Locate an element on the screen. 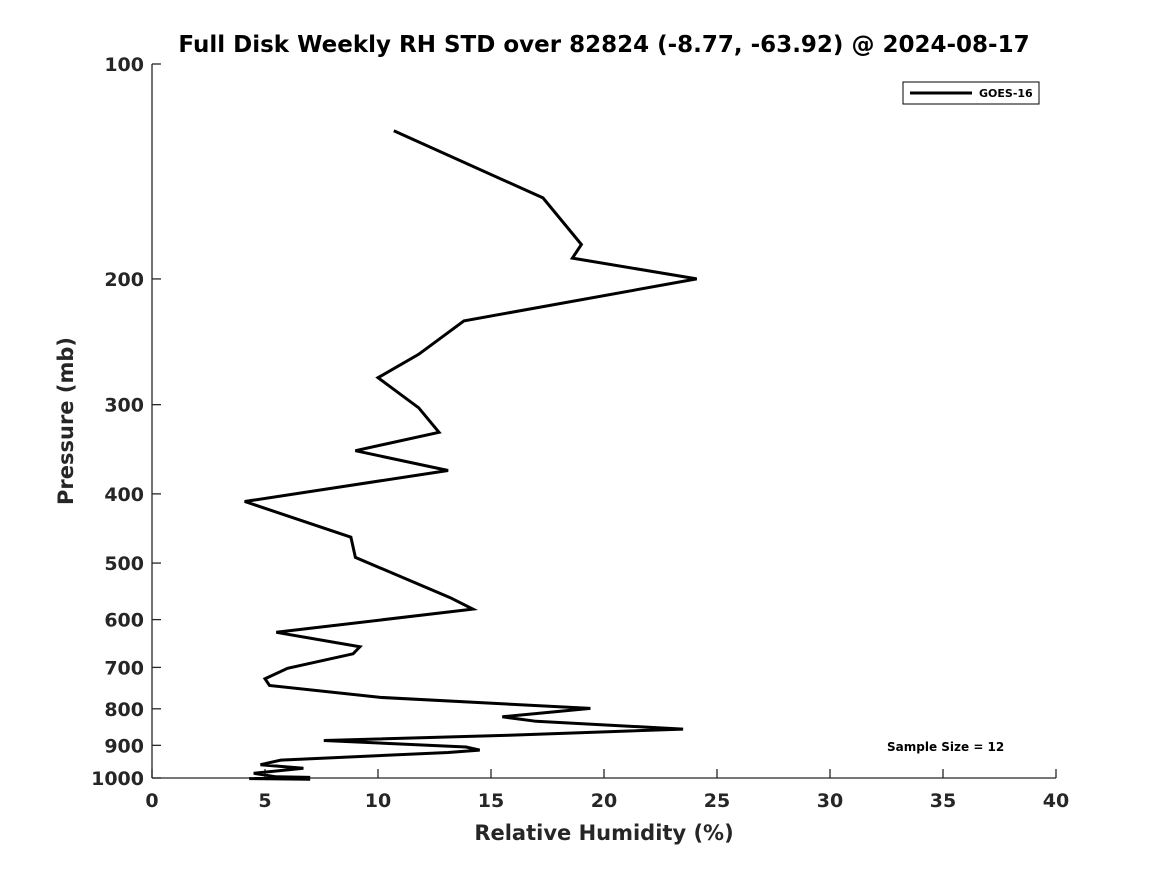 The width and height of the screenshot is (1167, 875). x-ticks: 0 5 10 15 20 25 30 35 40 is located at coordinates (607, 790).